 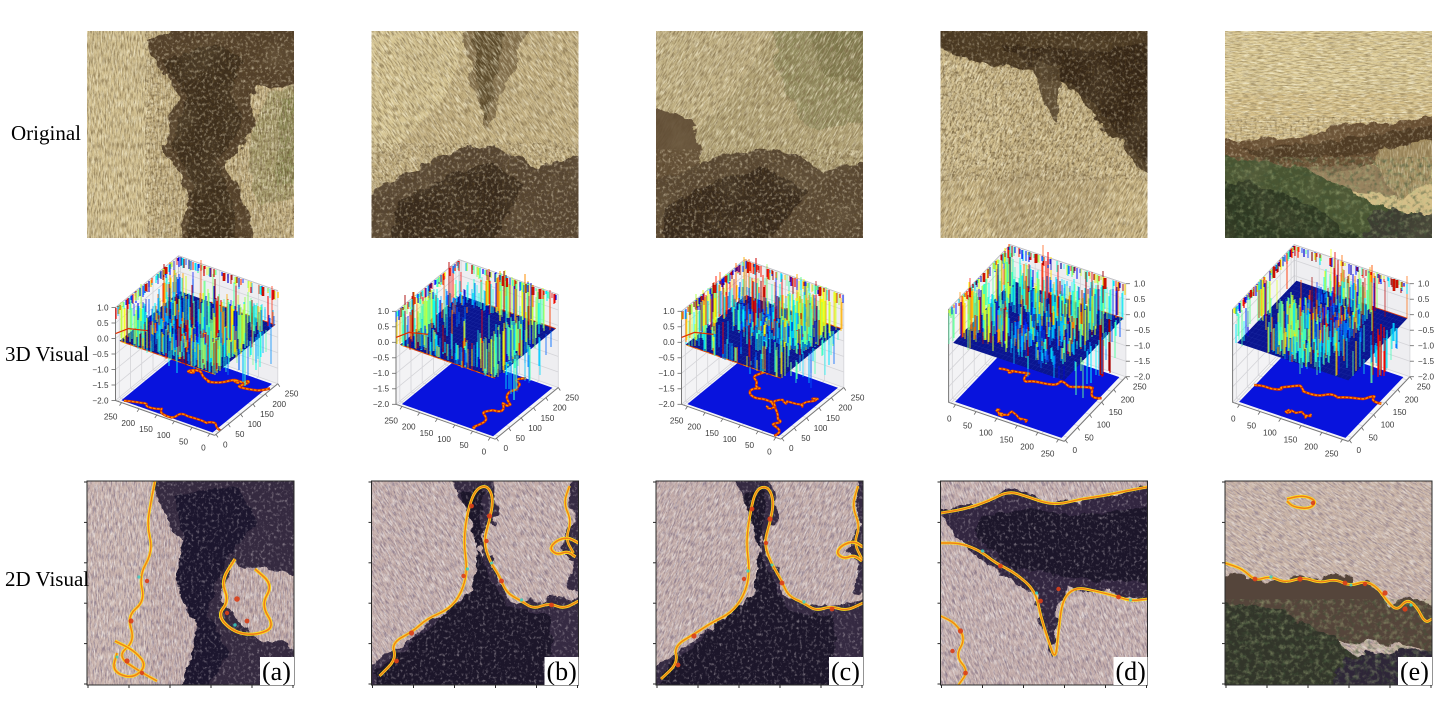 What do you see at coordinates (845, 671) in the screenshot?
I see `svg-text: (c)` at bounding box center [845, 671].